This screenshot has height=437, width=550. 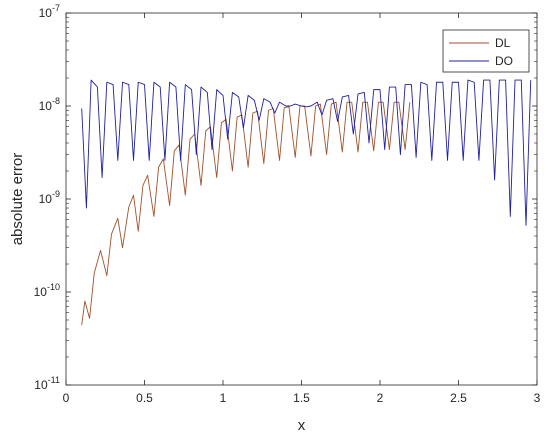 I want to click on x-tick-label: 0.5, so click(x=144, y=398).